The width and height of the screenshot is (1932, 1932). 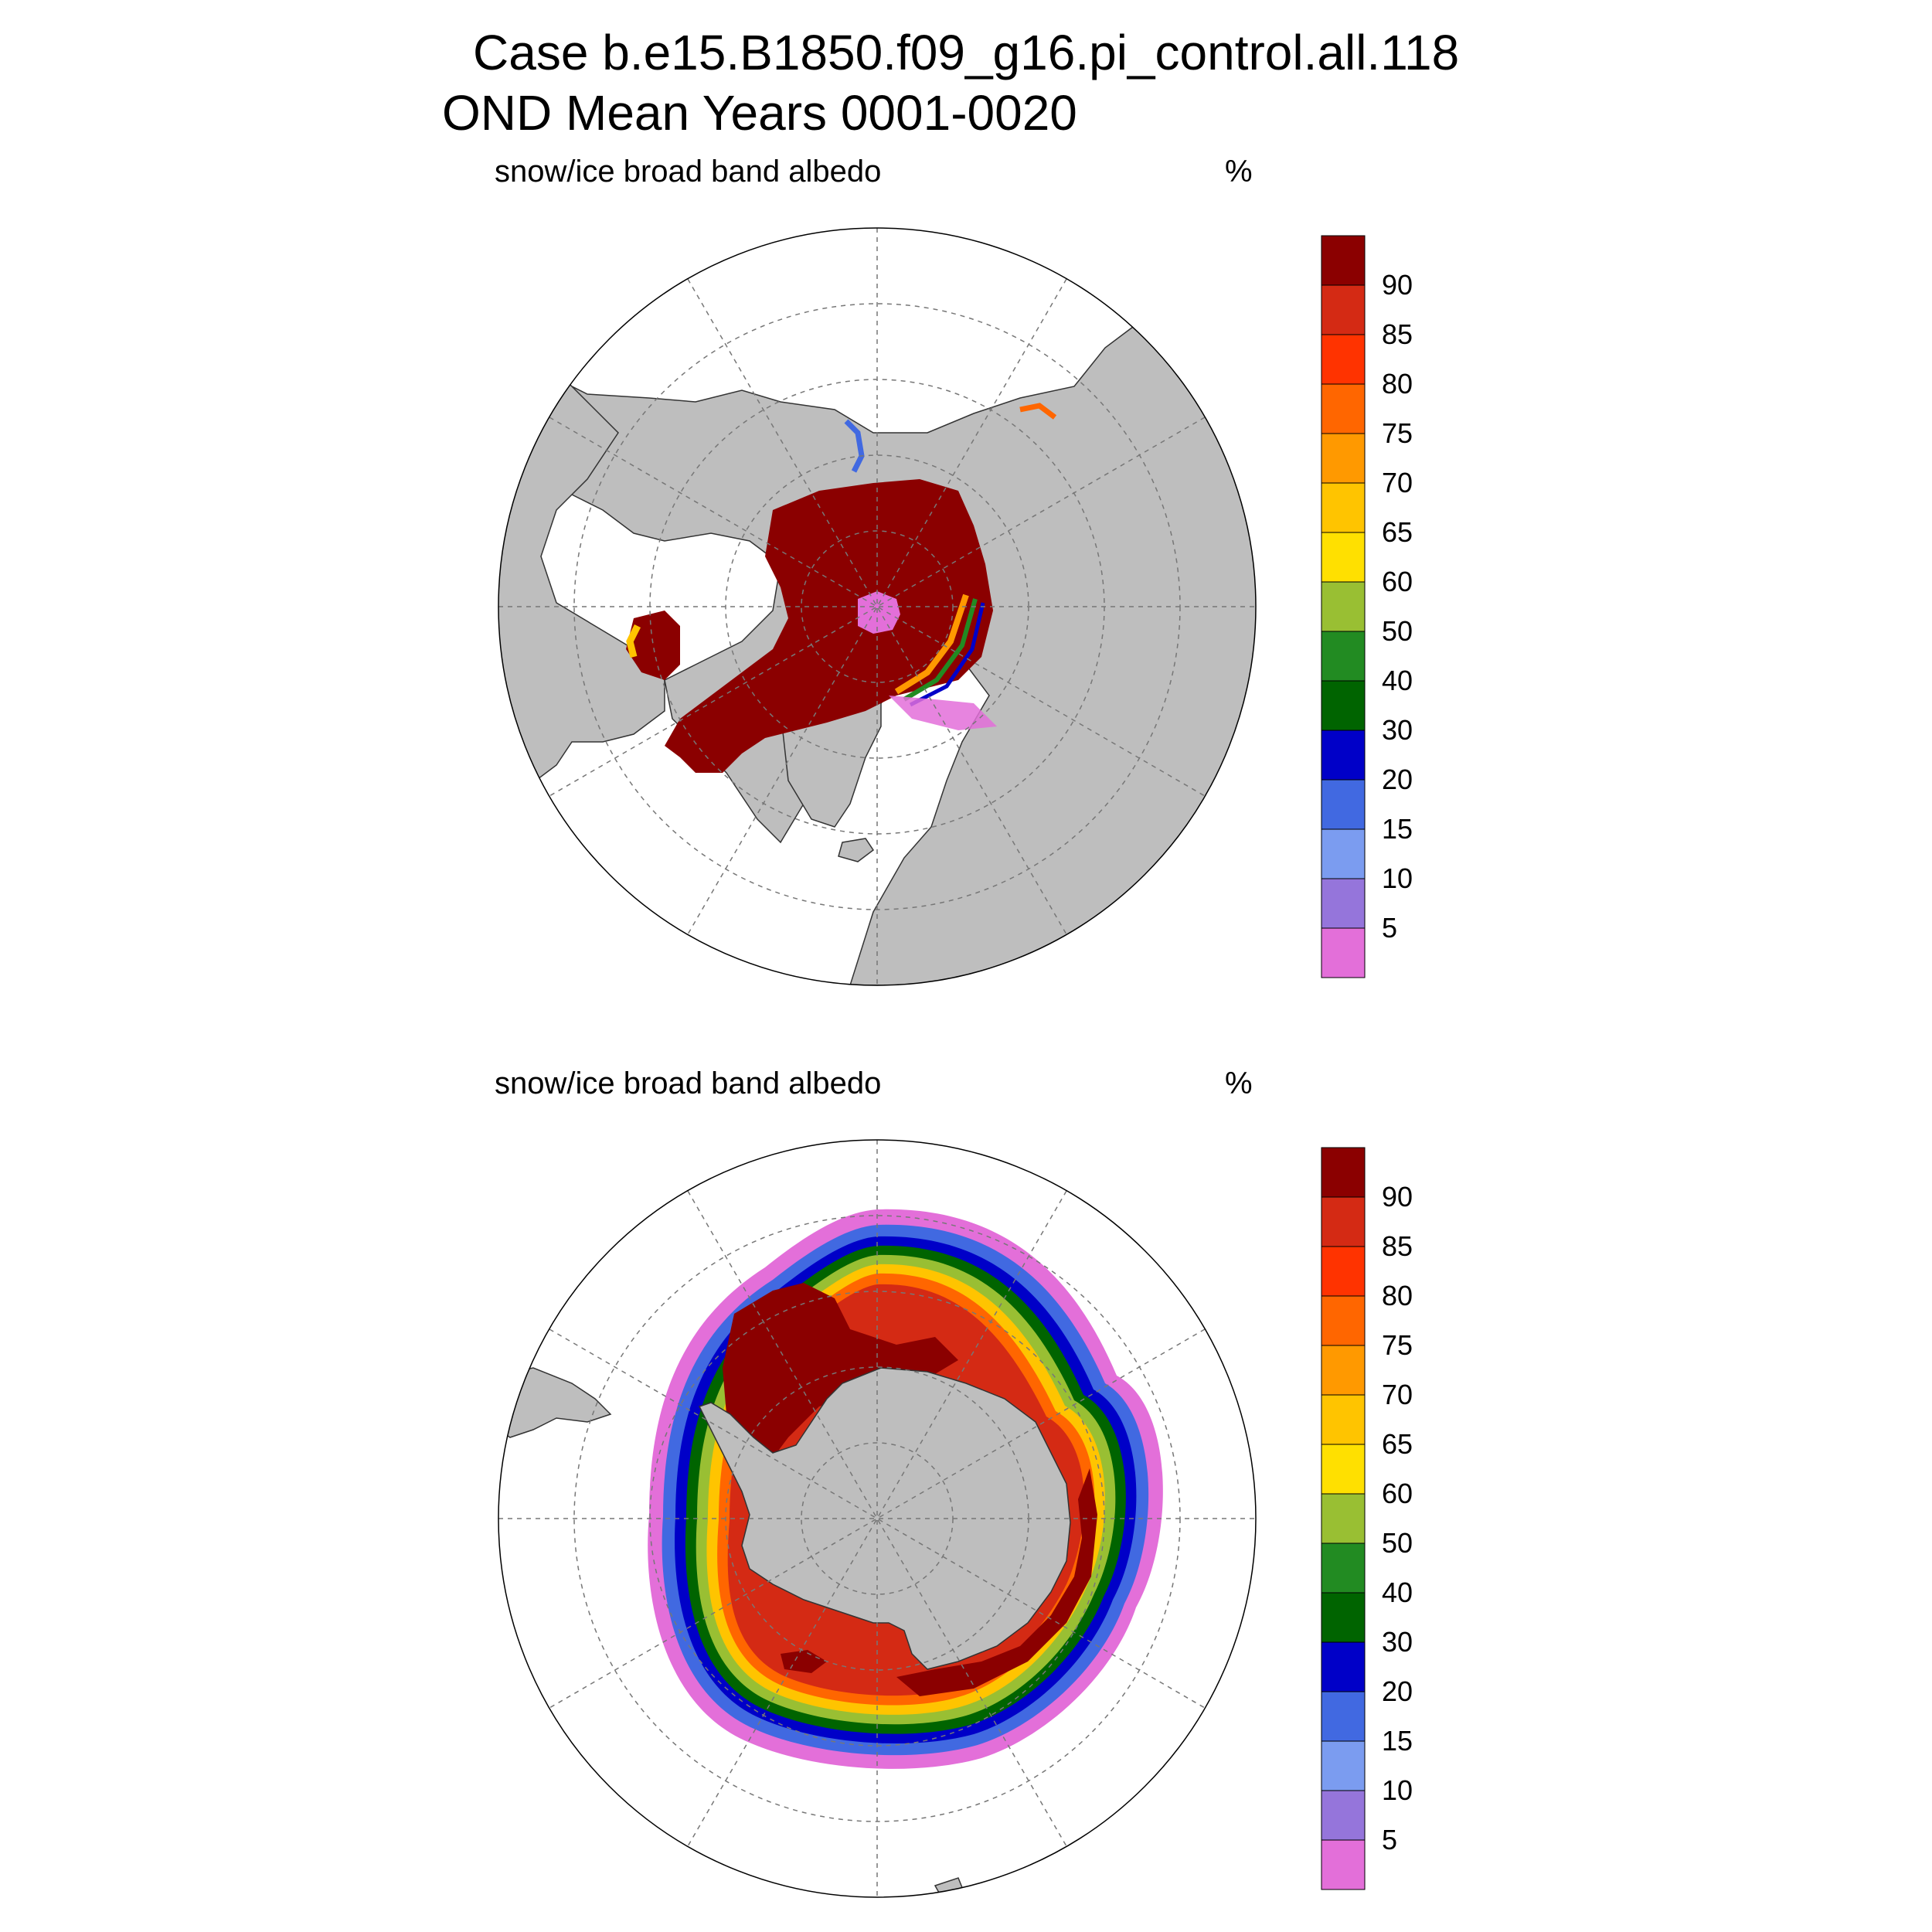 I want to click on north-sea-ice-pole-hole, so click(x=879, y=613).